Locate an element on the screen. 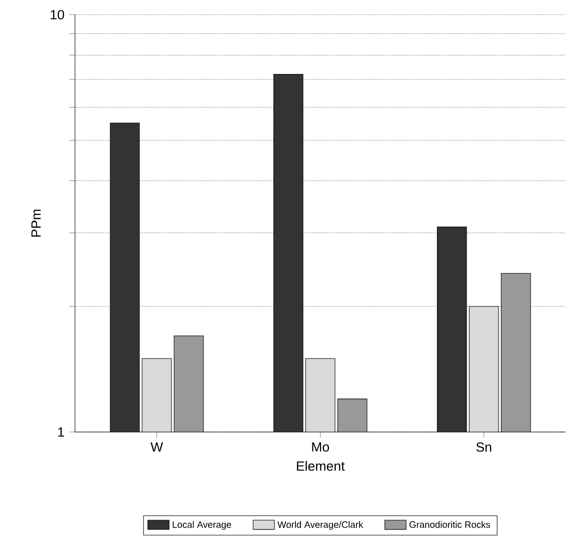 The width and height of the screenshot is (569, 554). y-tick-label: 1 is located at coordinates (61, 432).